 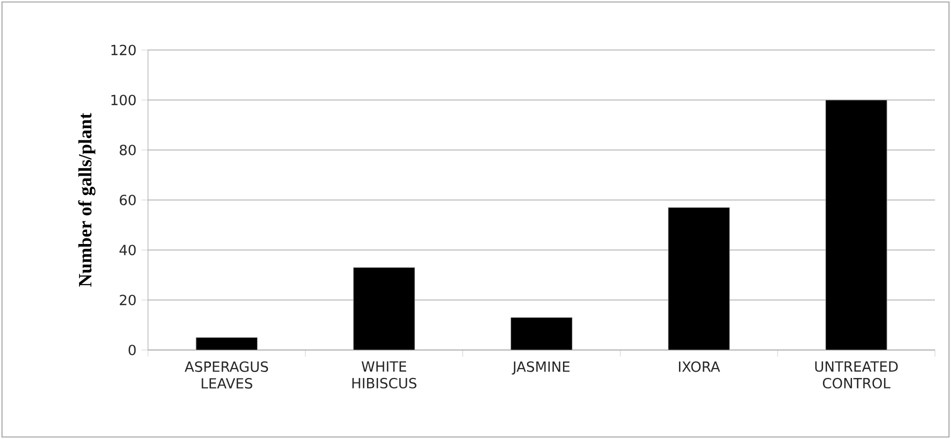 I want to click on y-tick-label: 20, so click(x=128, y=300).